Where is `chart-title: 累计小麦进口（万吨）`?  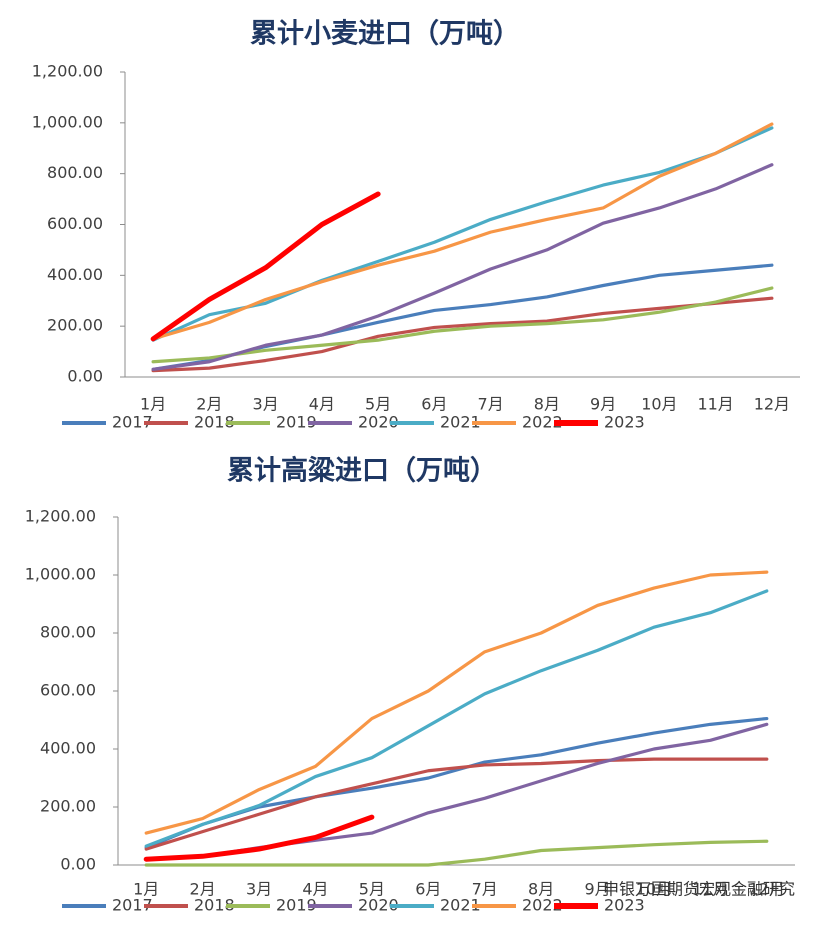 chart-title: 累计小麦进口（万吨） is located at coordinates (385, 34).